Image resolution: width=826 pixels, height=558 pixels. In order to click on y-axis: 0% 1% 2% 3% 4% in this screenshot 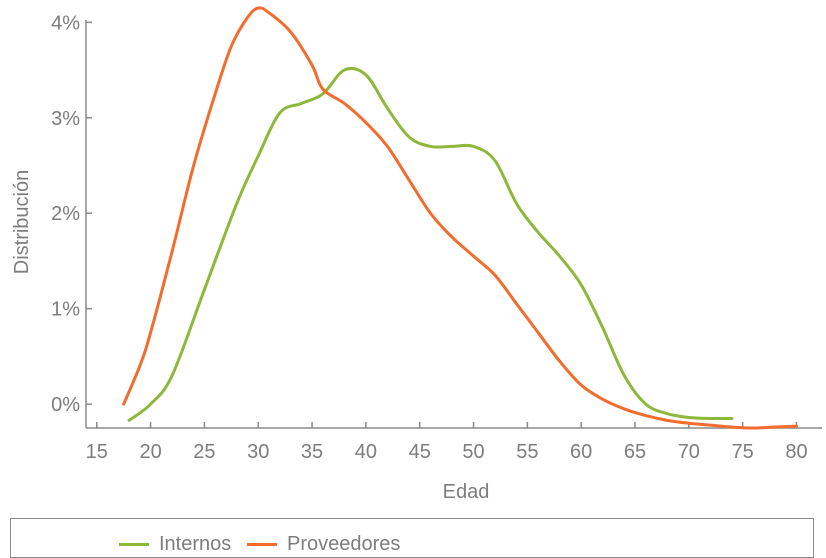, I will do `click(71, 220)`.